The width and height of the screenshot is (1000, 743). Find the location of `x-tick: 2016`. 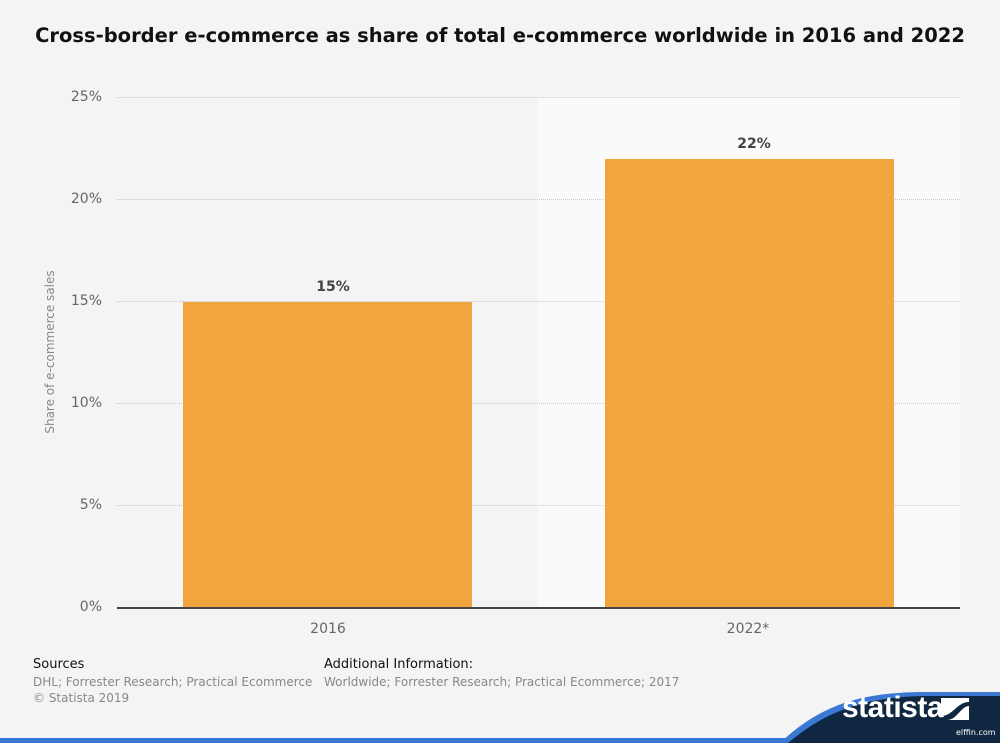

x-tick: 2016 is located at coordinates (328, 629).